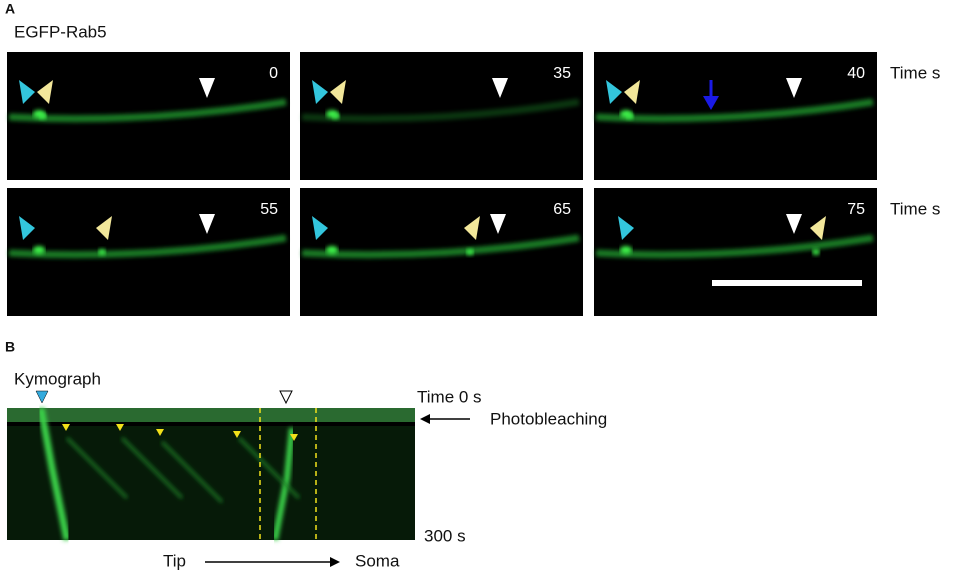  Describe the element at coordinates (548, 418) in the screenshot. I see `annotation: Photobleaching` at that location.